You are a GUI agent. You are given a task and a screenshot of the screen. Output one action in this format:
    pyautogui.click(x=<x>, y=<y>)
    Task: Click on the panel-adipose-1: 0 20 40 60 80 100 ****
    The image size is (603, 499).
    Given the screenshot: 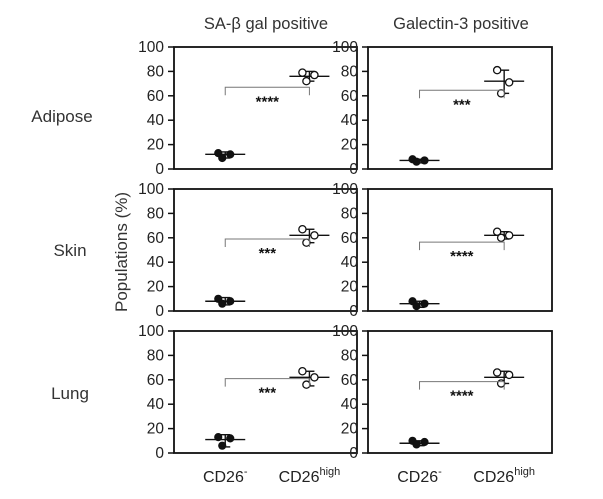 What is the action you would take?
    pyautogui.click(x=248, y=108)
    